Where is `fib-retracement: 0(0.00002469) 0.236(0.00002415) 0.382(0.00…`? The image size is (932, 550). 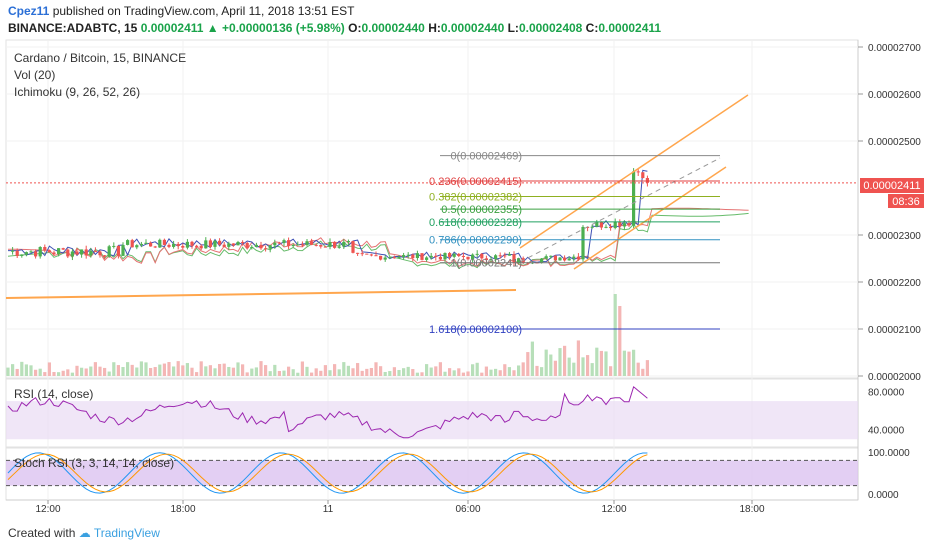 fib-retracement: 0(0.00002469) 0.236(0.00002415) 0.382(0.00… is located at coordinates (574, 243).